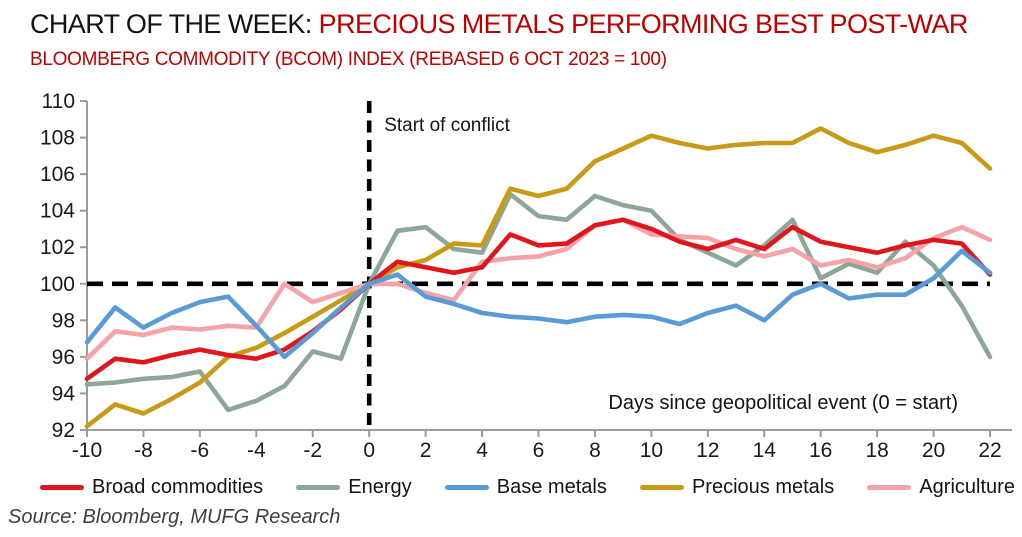  I want to click on legend-swatch-agriculture, so click(889, 487).